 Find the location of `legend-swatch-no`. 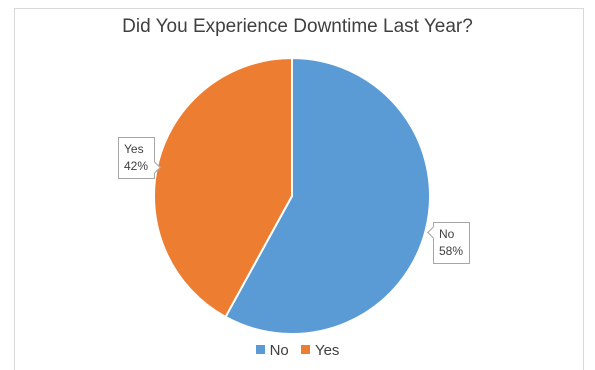

legend-swatch-no is located at coordinates (260, 349).